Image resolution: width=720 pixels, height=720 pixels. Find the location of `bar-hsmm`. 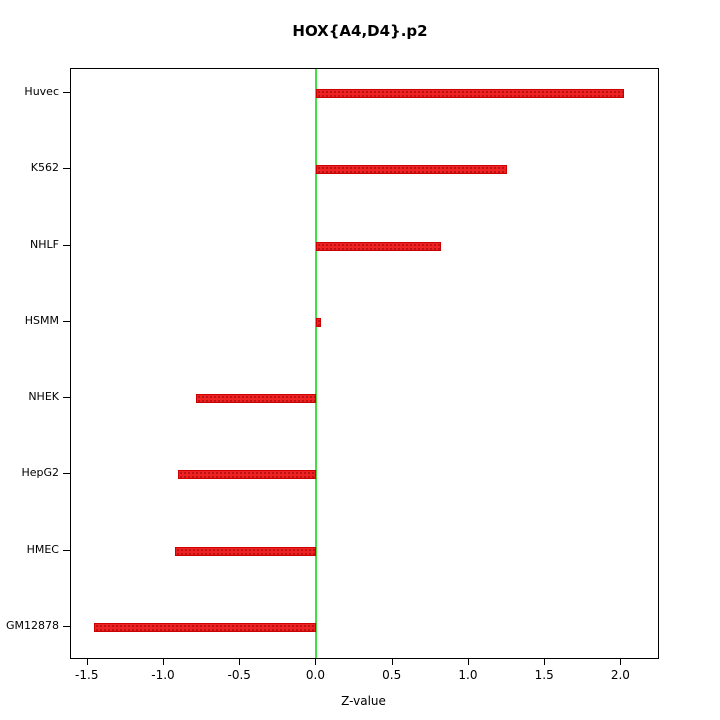

bar-hsmm is located at coordinates (319, 322).